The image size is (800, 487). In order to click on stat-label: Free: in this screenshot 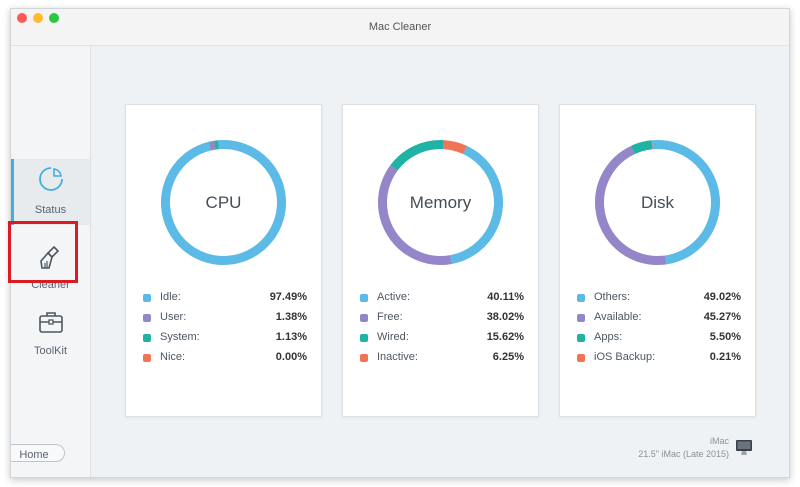, I will do `click(390, 317)`.